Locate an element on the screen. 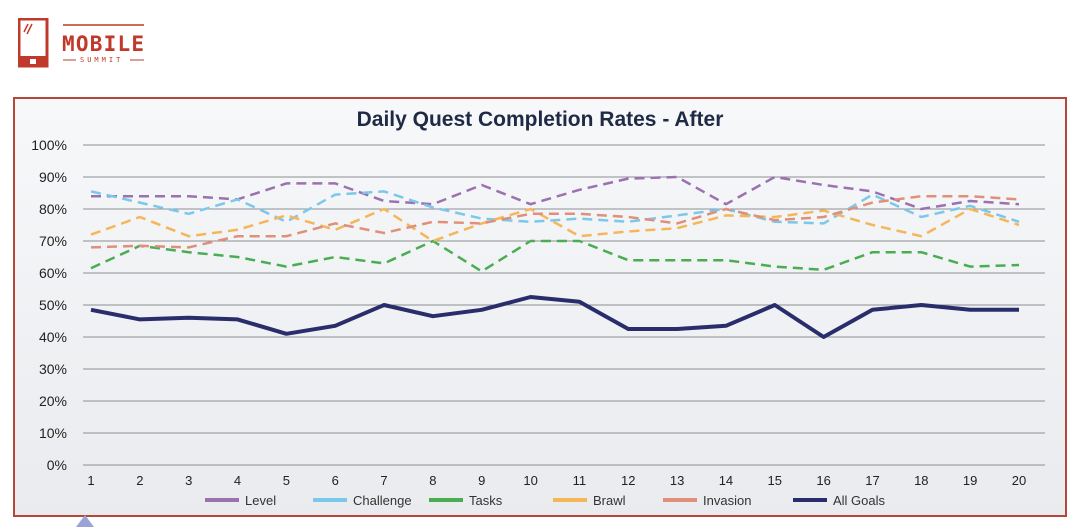 The width and height of the screenshot is (1080, 527). x-tick-label: 12 is located at coordinates (628, 480).